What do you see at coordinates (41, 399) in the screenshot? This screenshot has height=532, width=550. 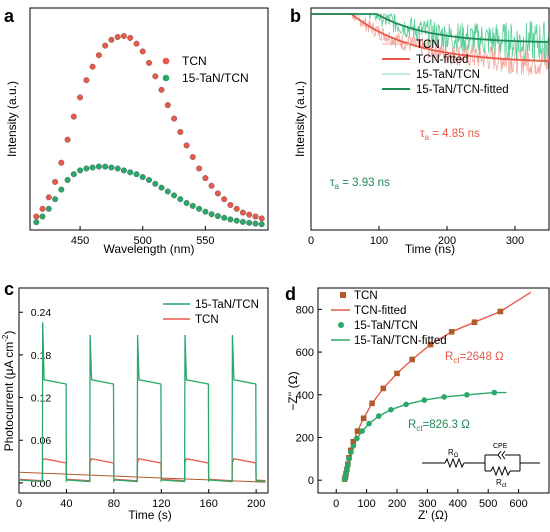 I see `panel-c-ytick-label: 0.12` at bounding box center [41, 399].